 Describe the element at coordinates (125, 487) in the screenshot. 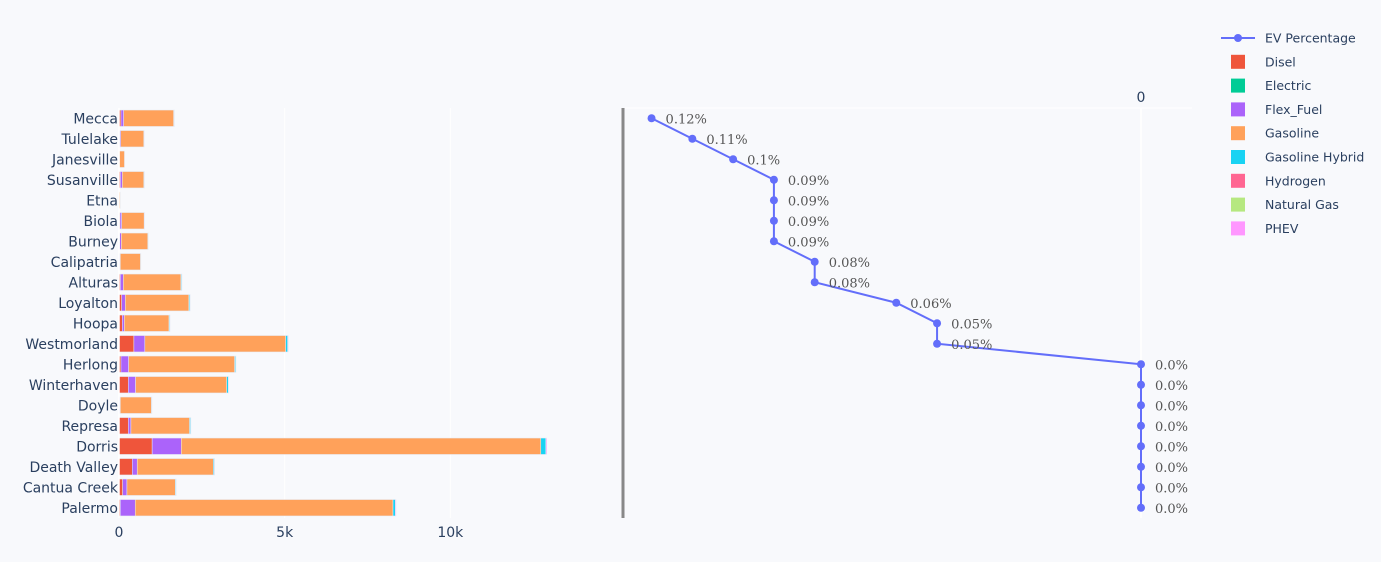

I see `bar-cantua-creek-flex-fuel` at that location.